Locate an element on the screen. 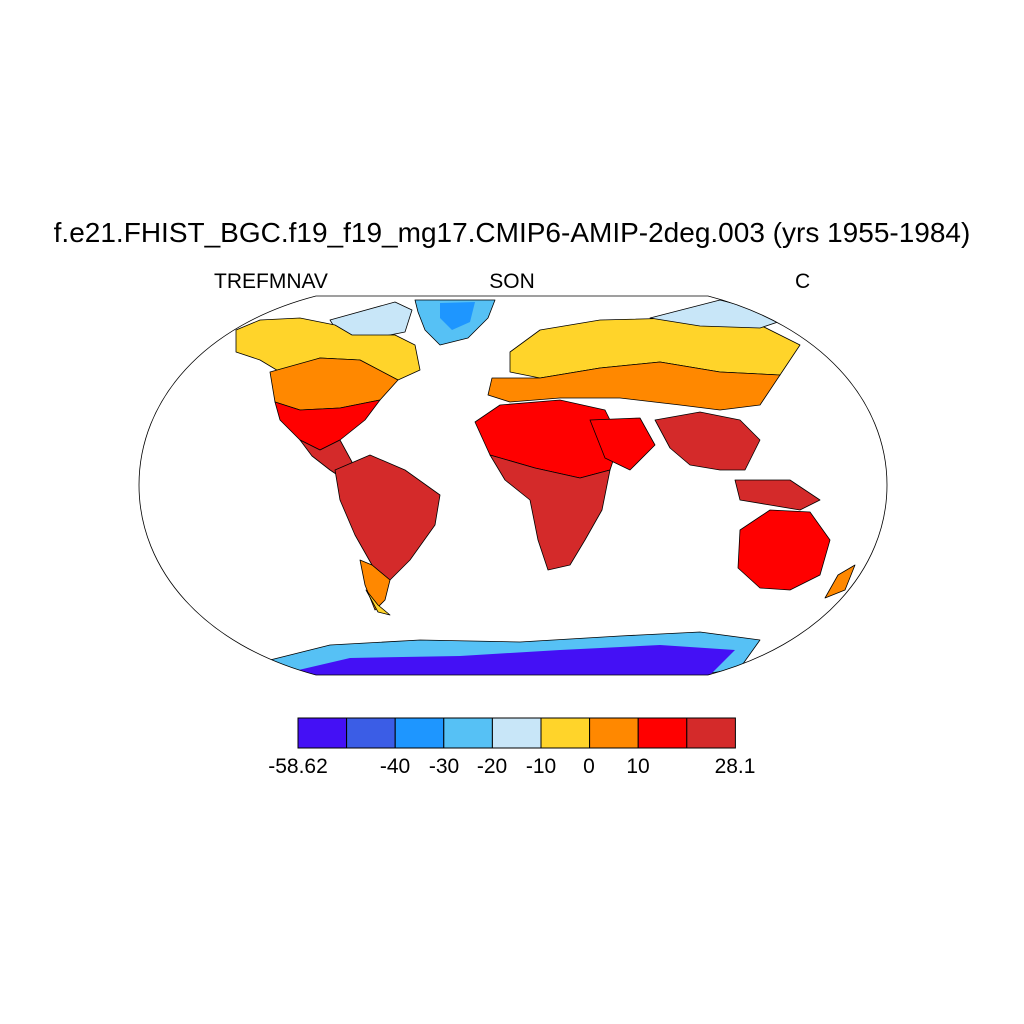  north-america-warm is located at coordinates (327, 425).